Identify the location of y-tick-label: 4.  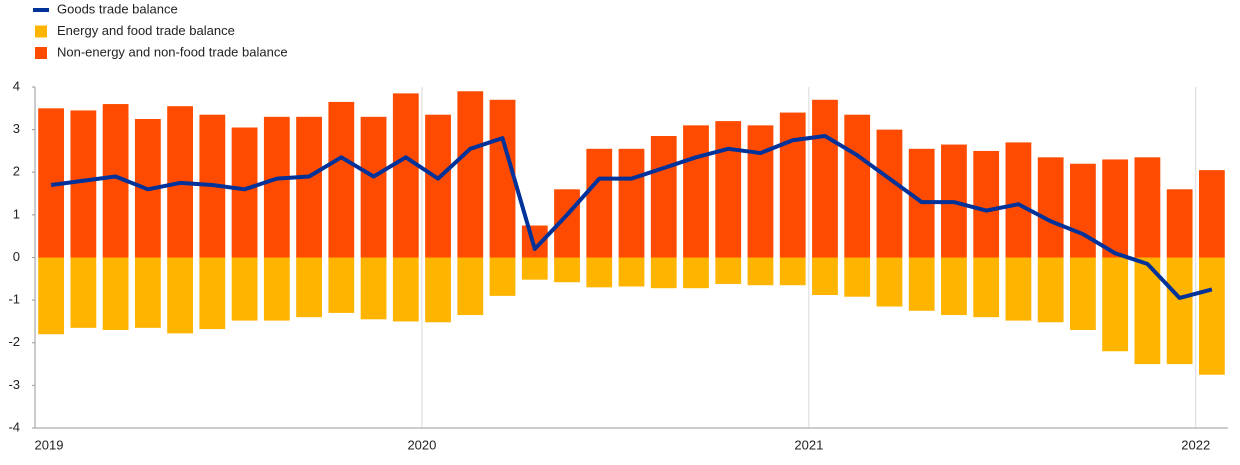
(16, 85).